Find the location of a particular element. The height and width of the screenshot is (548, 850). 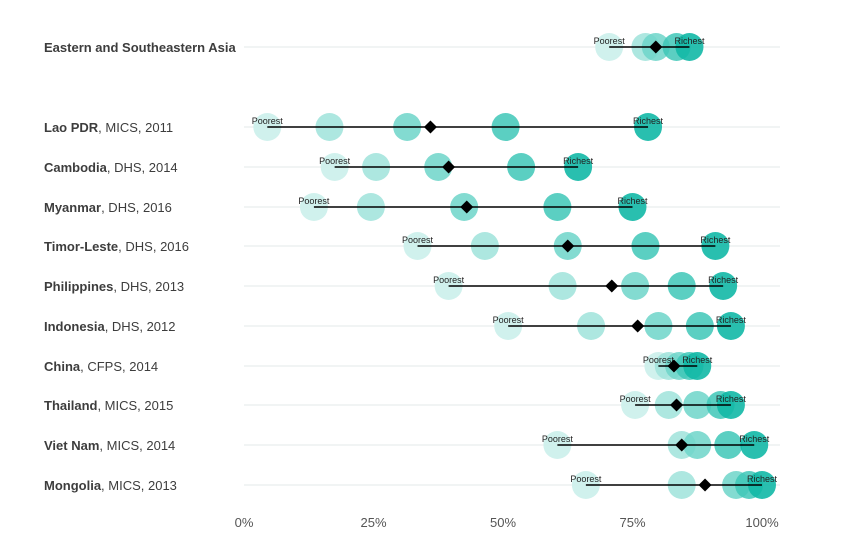

row-label: Thailand, MICS, 2015 is located at coordinates (108, 405).